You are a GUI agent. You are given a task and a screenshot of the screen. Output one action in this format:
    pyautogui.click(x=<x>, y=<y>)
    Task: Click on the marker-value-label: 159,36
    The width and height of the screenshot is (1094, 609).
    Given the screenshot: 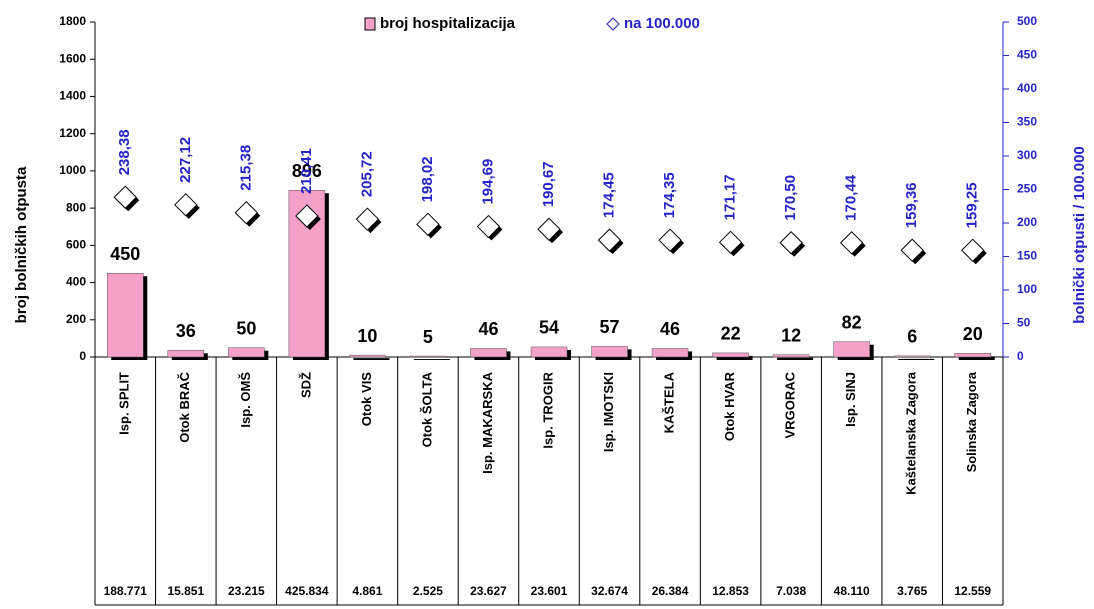 What is the action you would take?
    pyautogui.click(x=911, y=205)
    